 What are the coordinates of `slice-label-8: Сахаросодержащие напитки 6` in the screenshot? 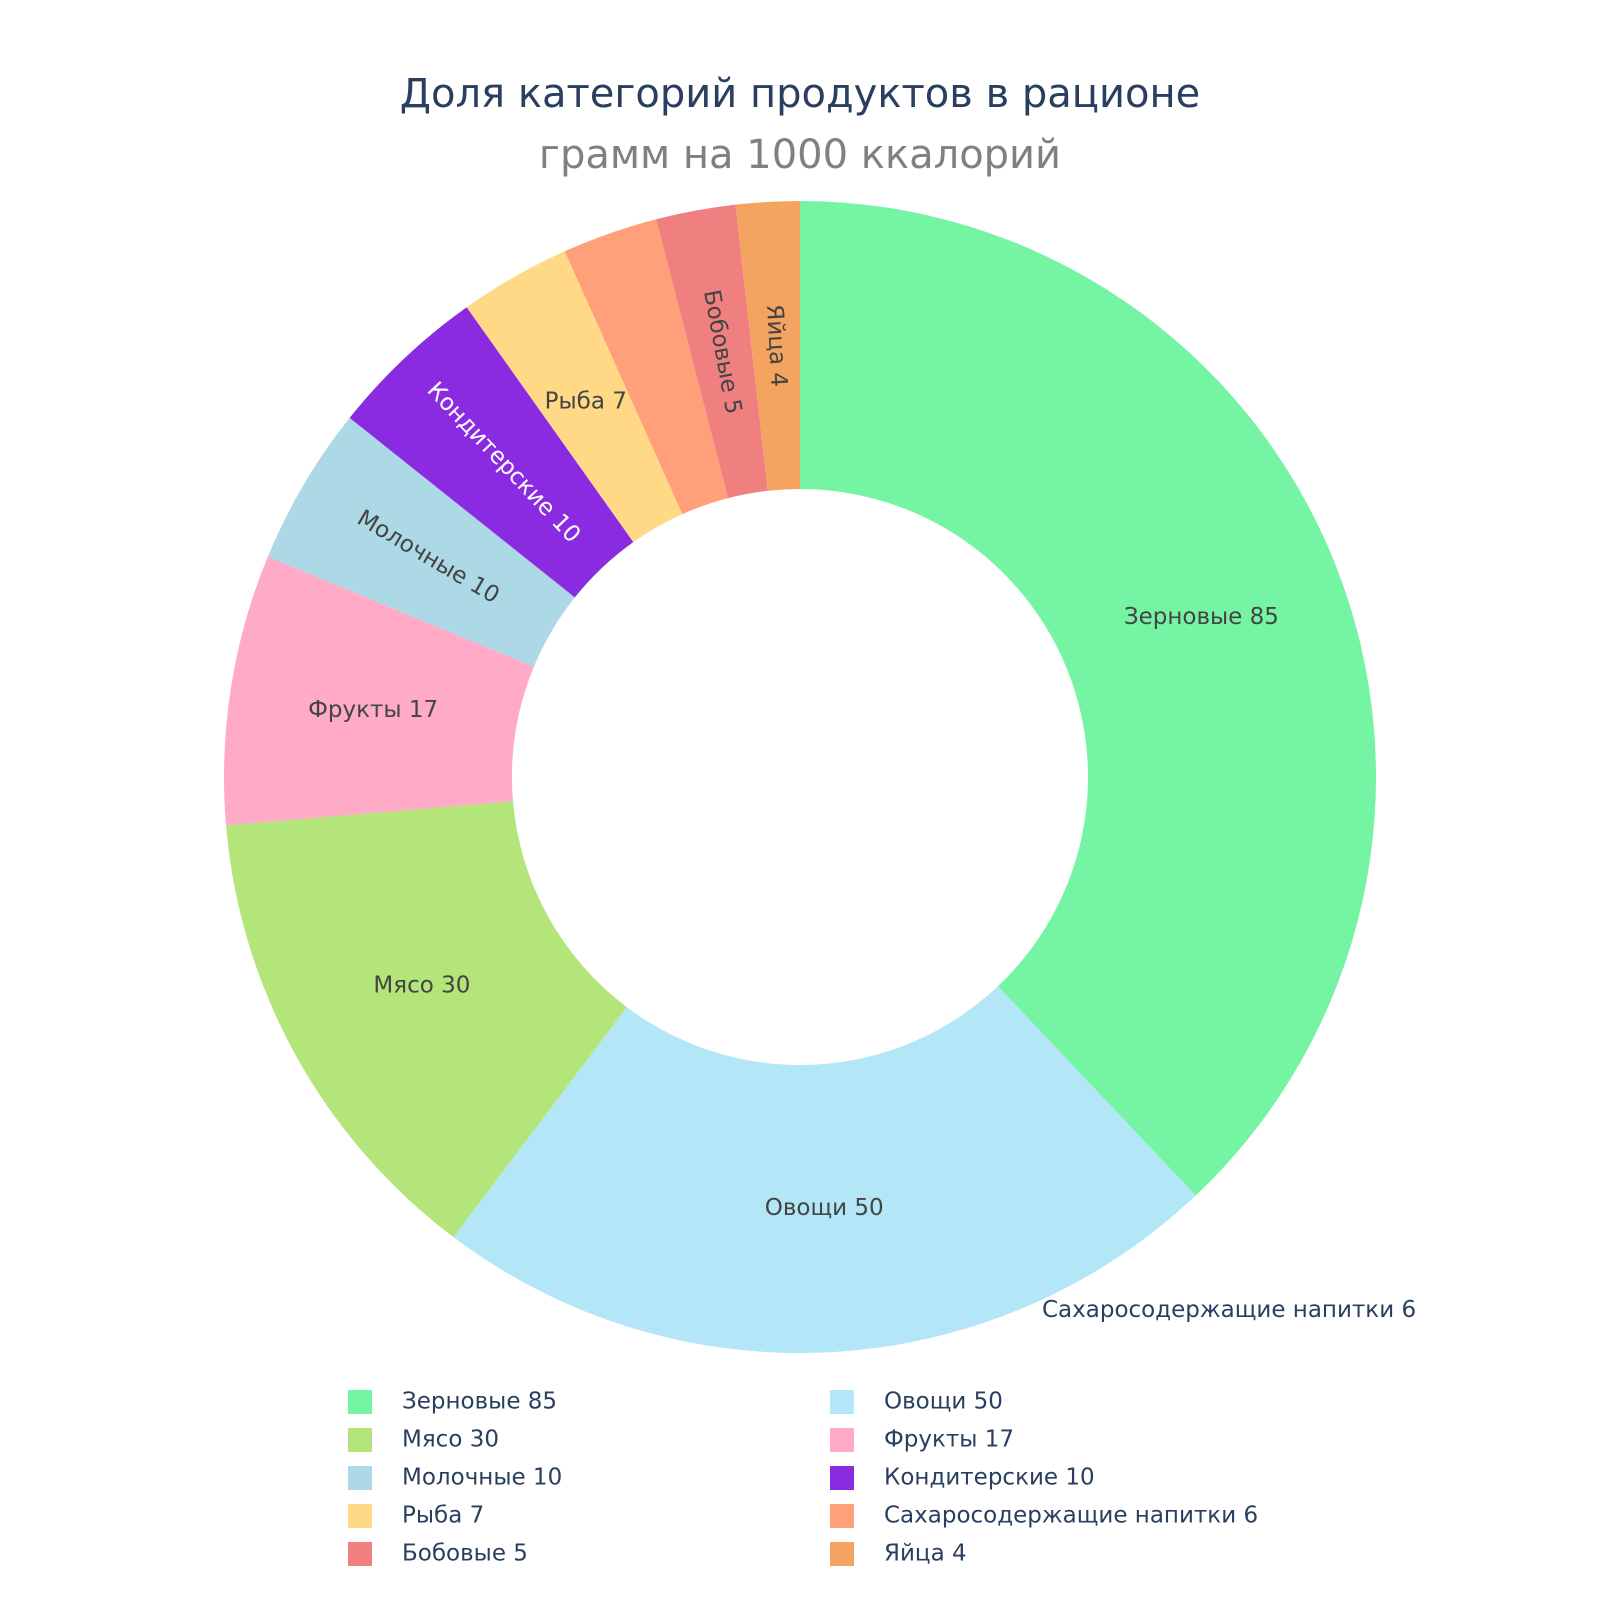 It's located at (1229, 1310).